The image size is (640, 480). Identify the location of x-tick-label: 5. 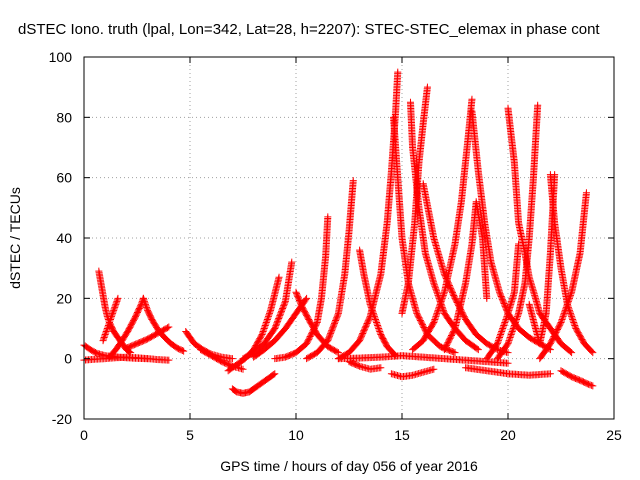
(190, 435).